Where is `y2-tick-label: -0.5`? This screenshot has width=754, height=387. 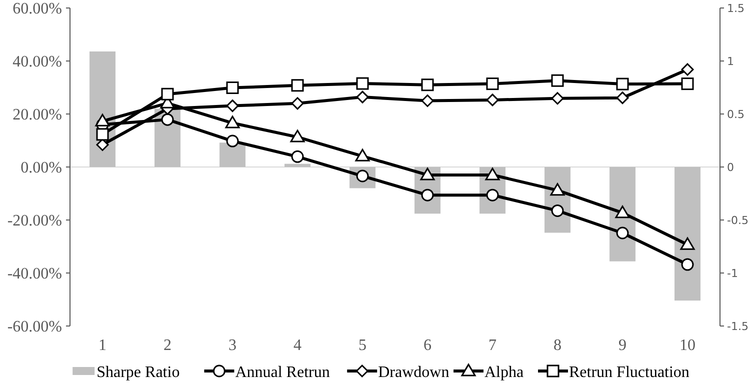 y2-tick-label: -0.5 is located at coordinates (737, 220).